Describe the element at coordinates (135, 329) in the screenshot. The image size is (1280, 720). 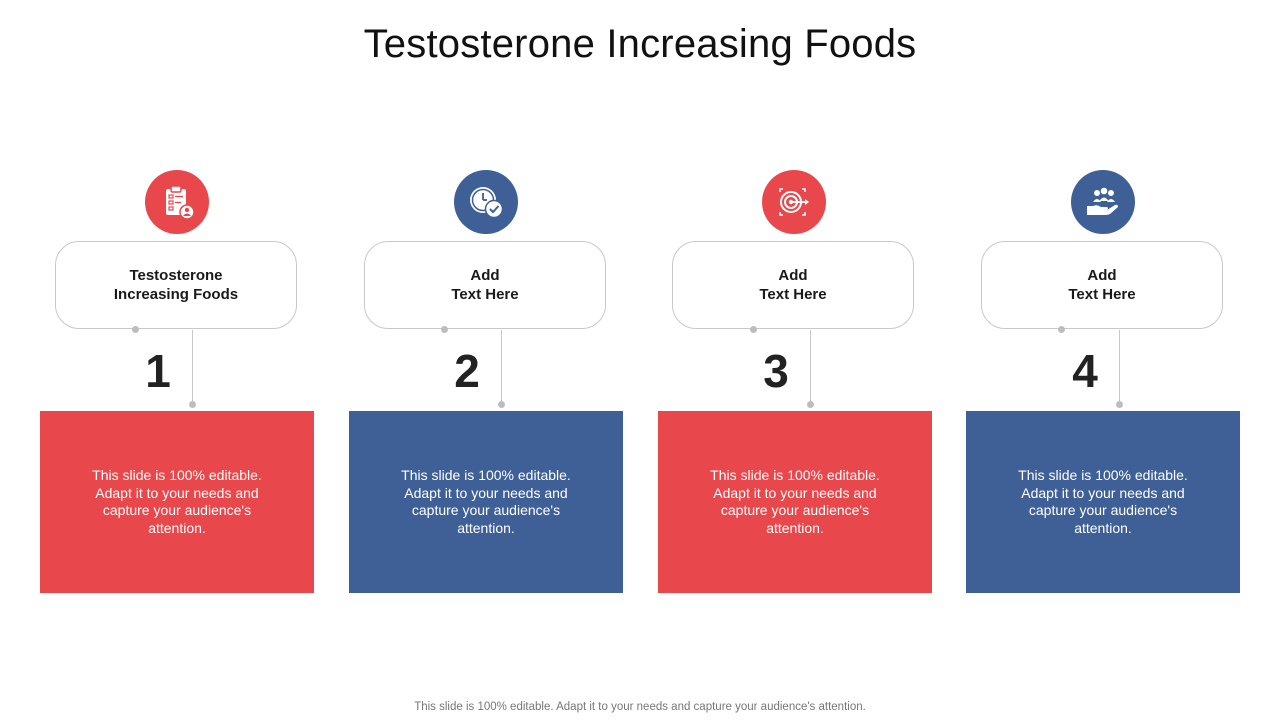
I see `step-1-connector-dot-top` at that location.